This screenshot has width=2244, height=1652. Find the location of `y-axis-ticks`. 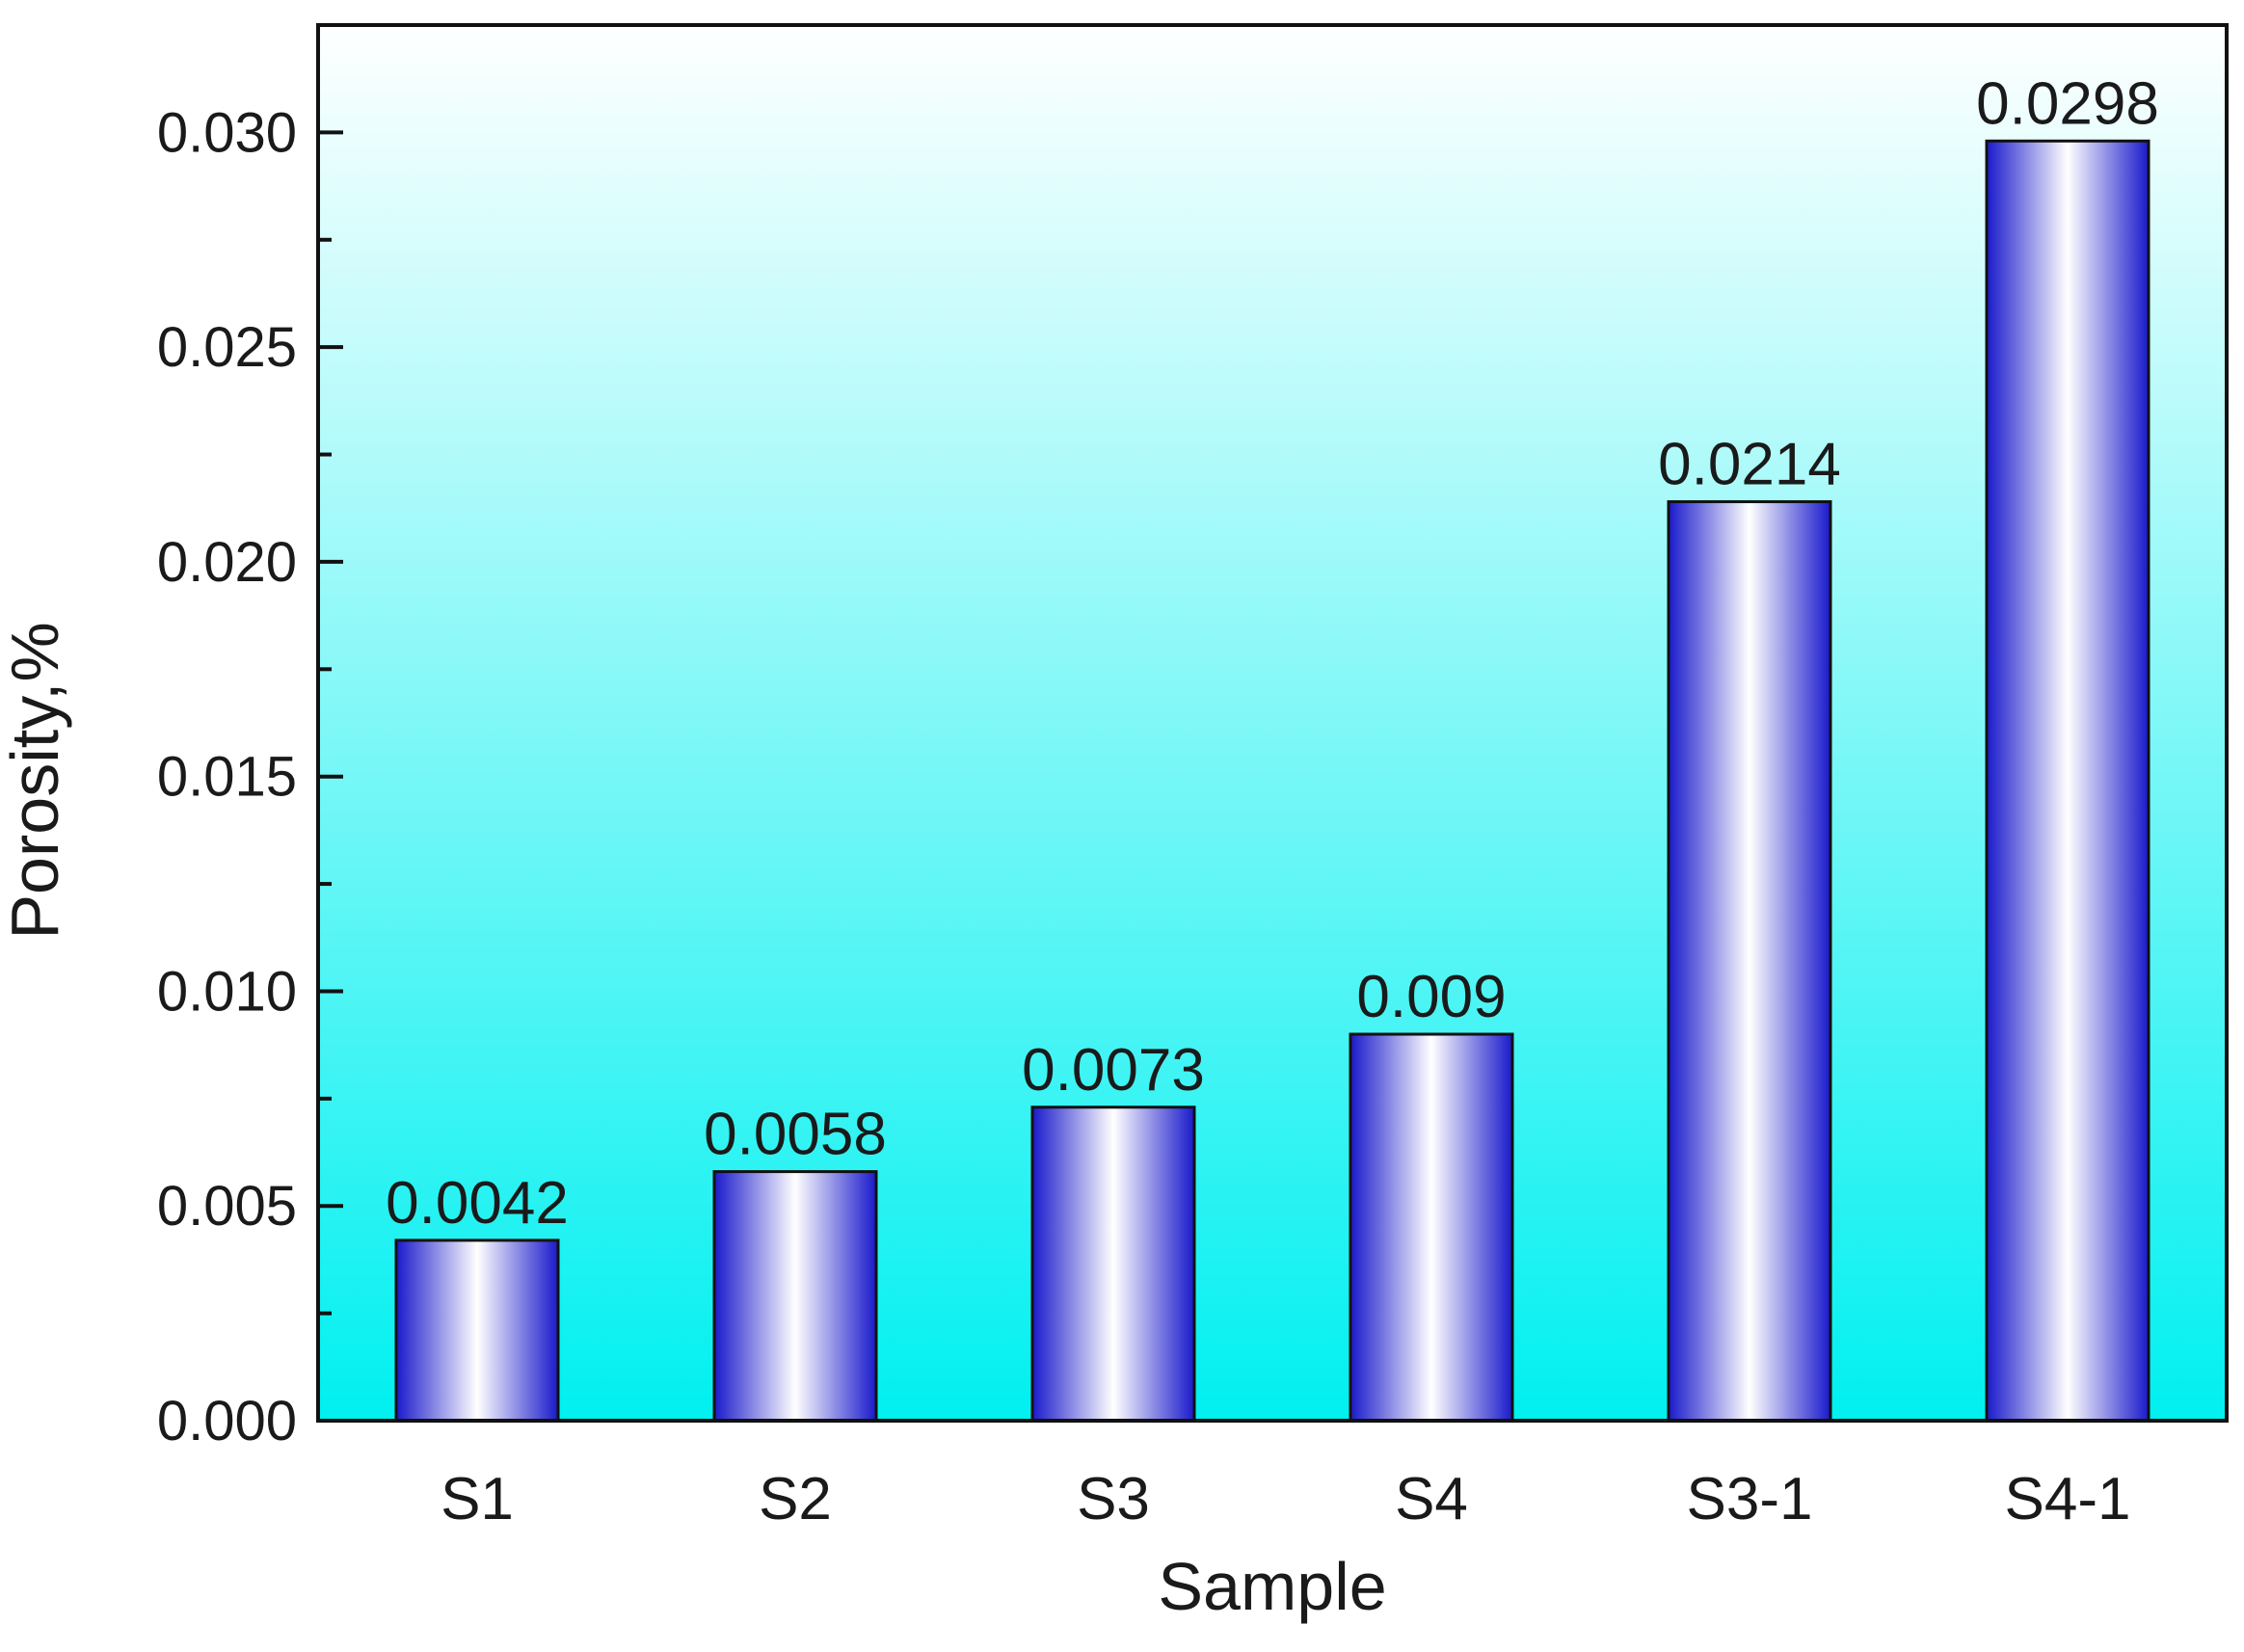

y-axis-ticks is located at coordinates (330, 777).